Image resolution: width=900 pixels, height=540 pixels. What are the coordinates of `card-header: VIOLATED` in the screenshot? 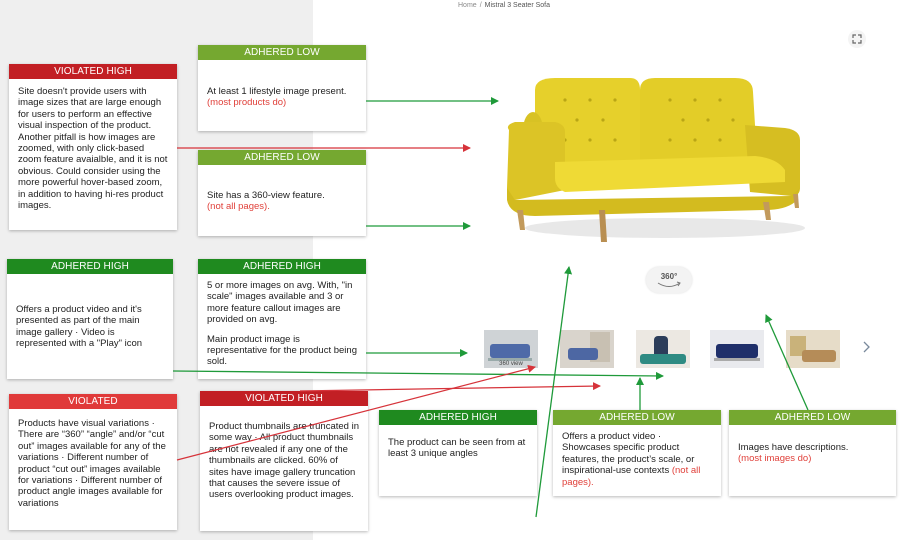 It's located at (93, 401).